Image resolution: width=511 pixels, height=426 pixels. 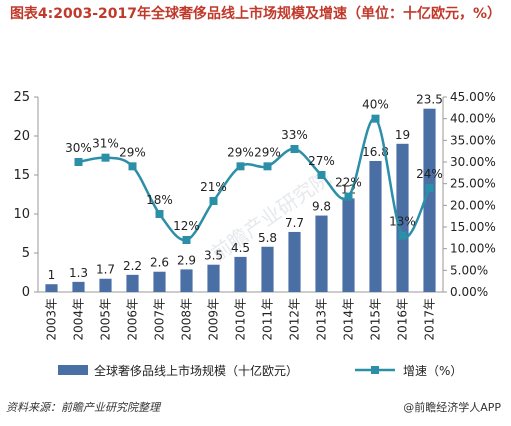 I want to click on y-left-tick-label: 10, so click(x=21, y=214).